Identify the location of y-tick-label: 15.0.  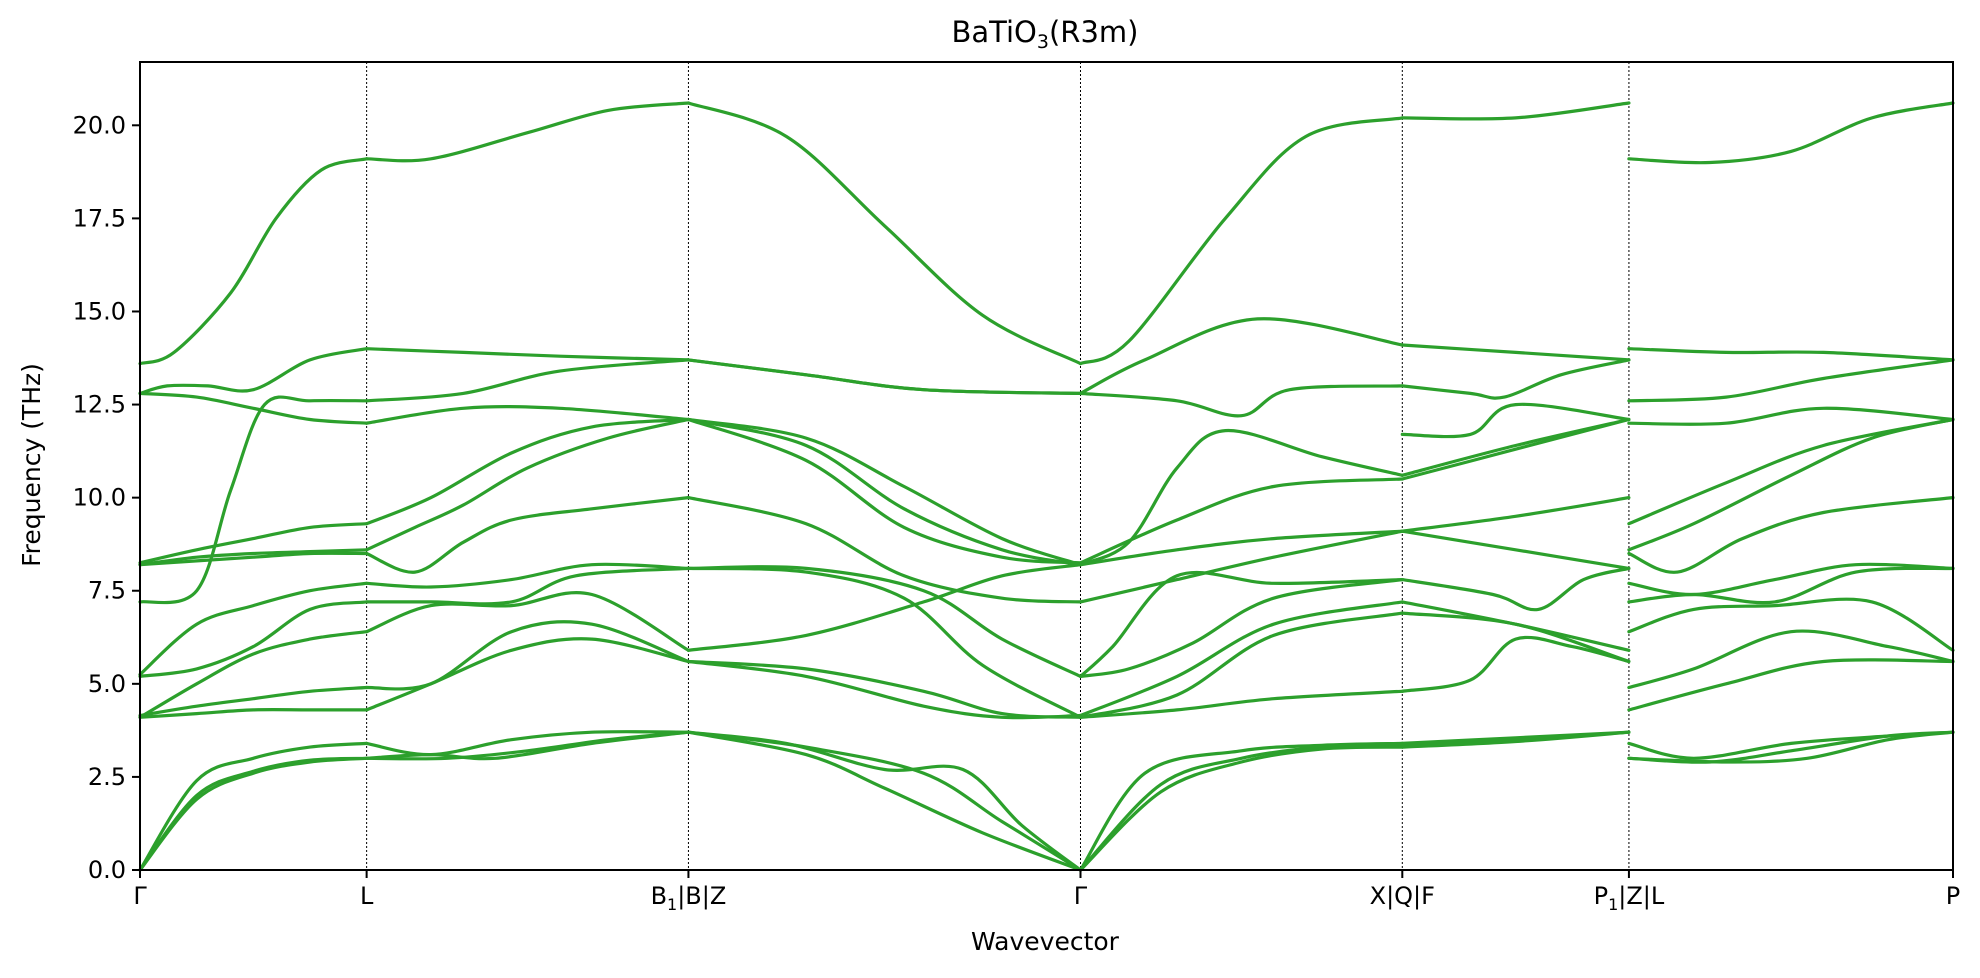
(99, 311).